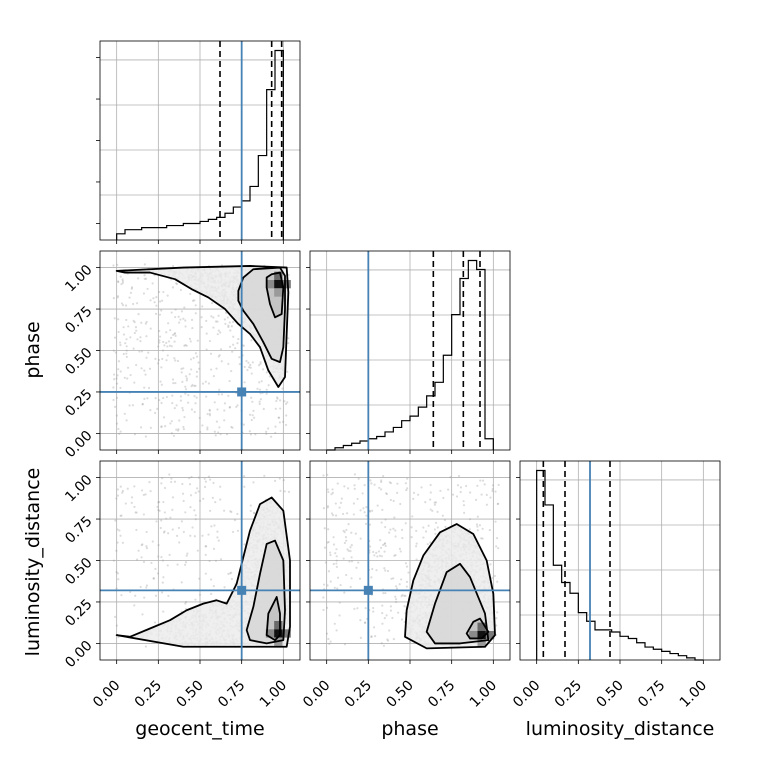 The height and width of the screenshot is (760, 760). What do you see at coordinates (278, 284) in the screenshot?
I see `panel-geocent-time-vs-phase-density-peak-cell` at bounding box center [278, 284].